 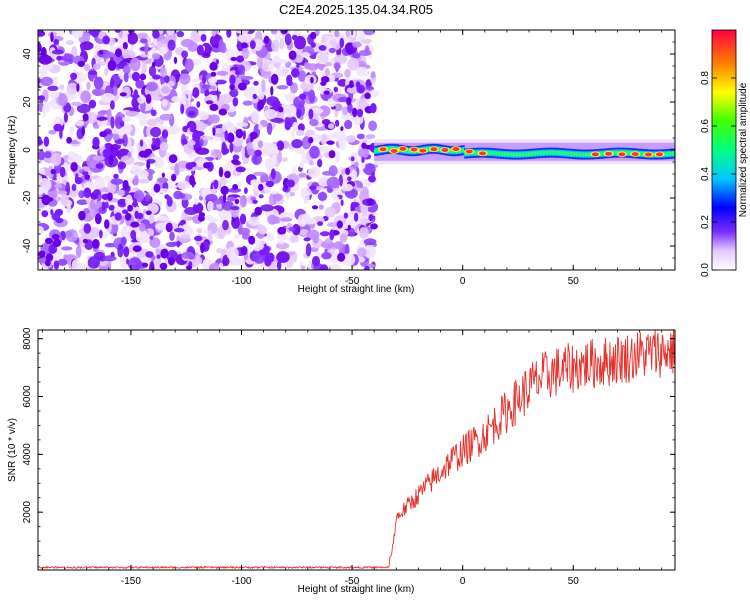 What do you see at coordinates (27, 54) in the screenshot?
I see `y-tick-label: 40` at bounding box center [27, 54].